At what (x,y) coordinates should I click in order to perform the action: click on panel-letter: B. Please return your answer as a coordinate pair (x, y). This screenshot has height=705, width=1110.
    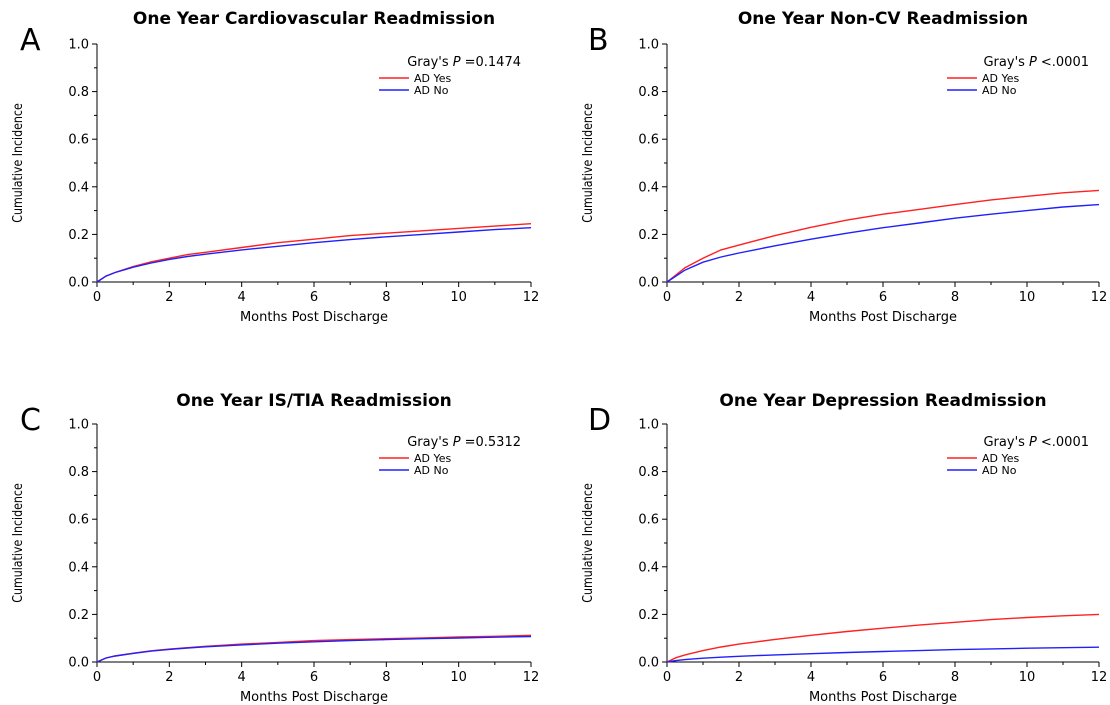
    Looking at the image, I should click on (598, 40).